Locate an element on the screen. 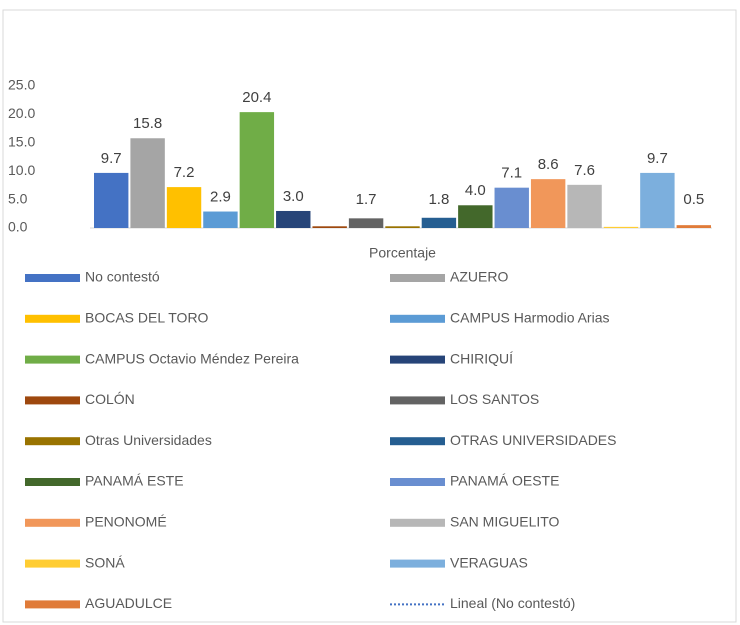  legend-label: CHIRIQUÍ is located at coordinates (481, 358).